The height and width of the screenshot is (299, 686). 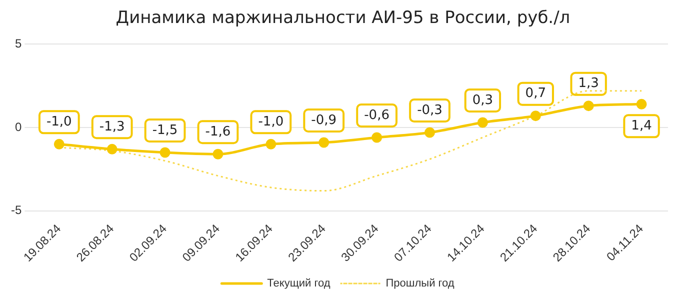 What do you see at coordinates (588, 84) in the screenshot?
I see `data-label: 1,3` at bounding box center [588, 84].